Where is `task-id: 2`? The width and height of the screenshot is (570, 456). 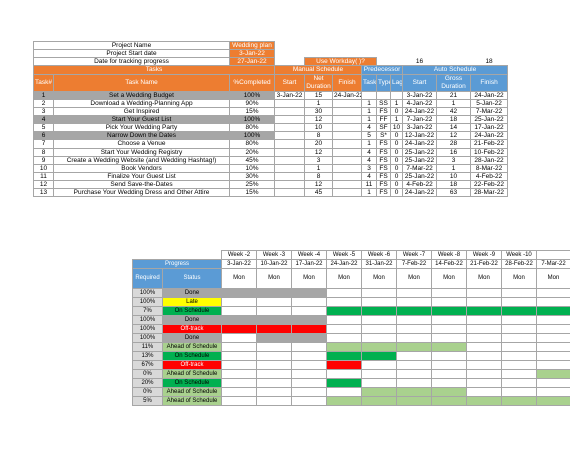 task-id: 2 is located at coordinates (43, 103).